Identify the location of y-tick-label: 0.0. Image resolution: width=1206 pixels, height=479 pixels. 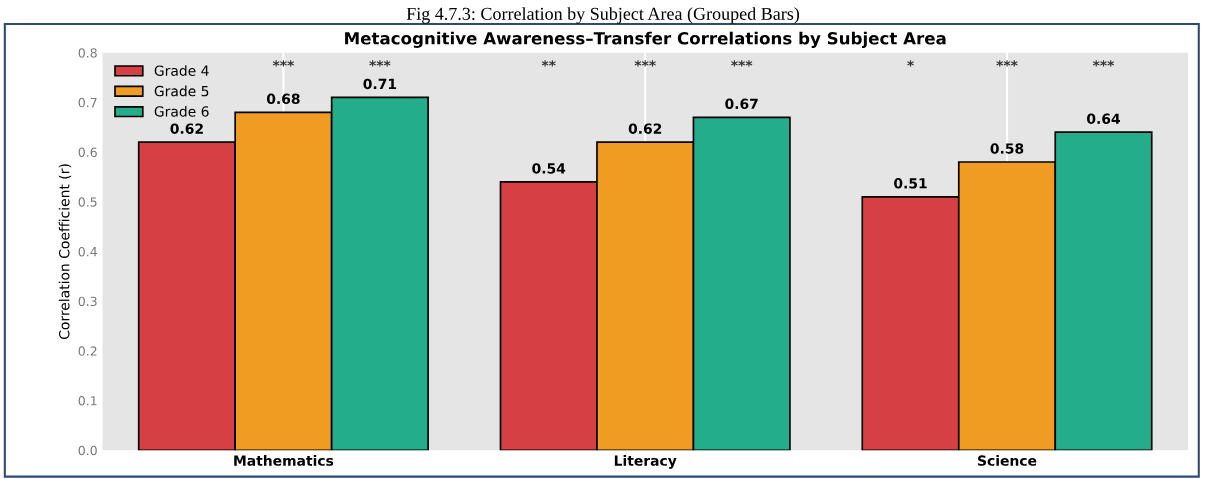
(87, 450).